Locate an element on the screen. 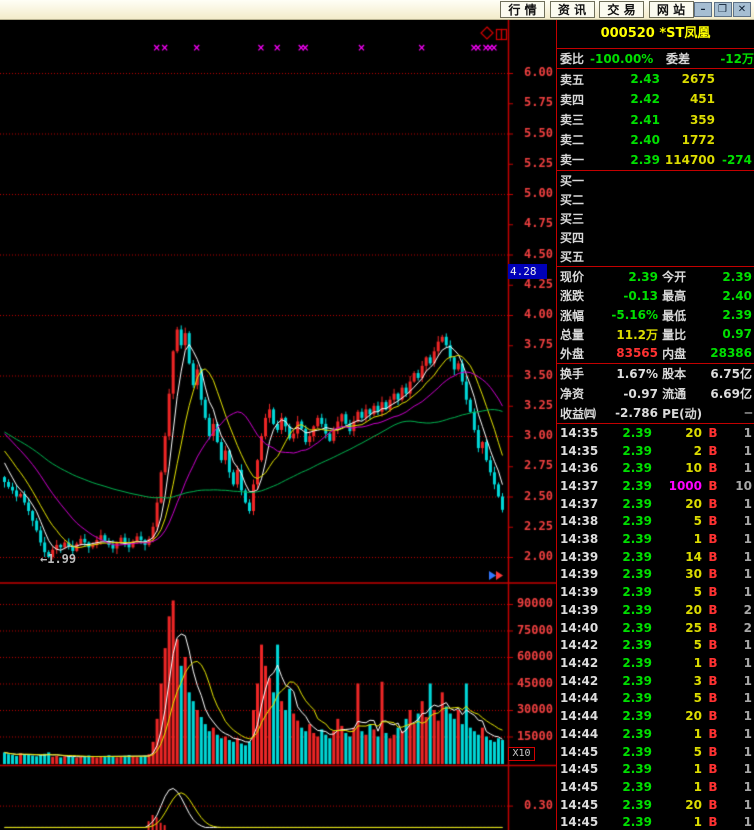 This screenshot has width=754, height=830. sell-volume: 114700 is located at coordinates (689, 159).